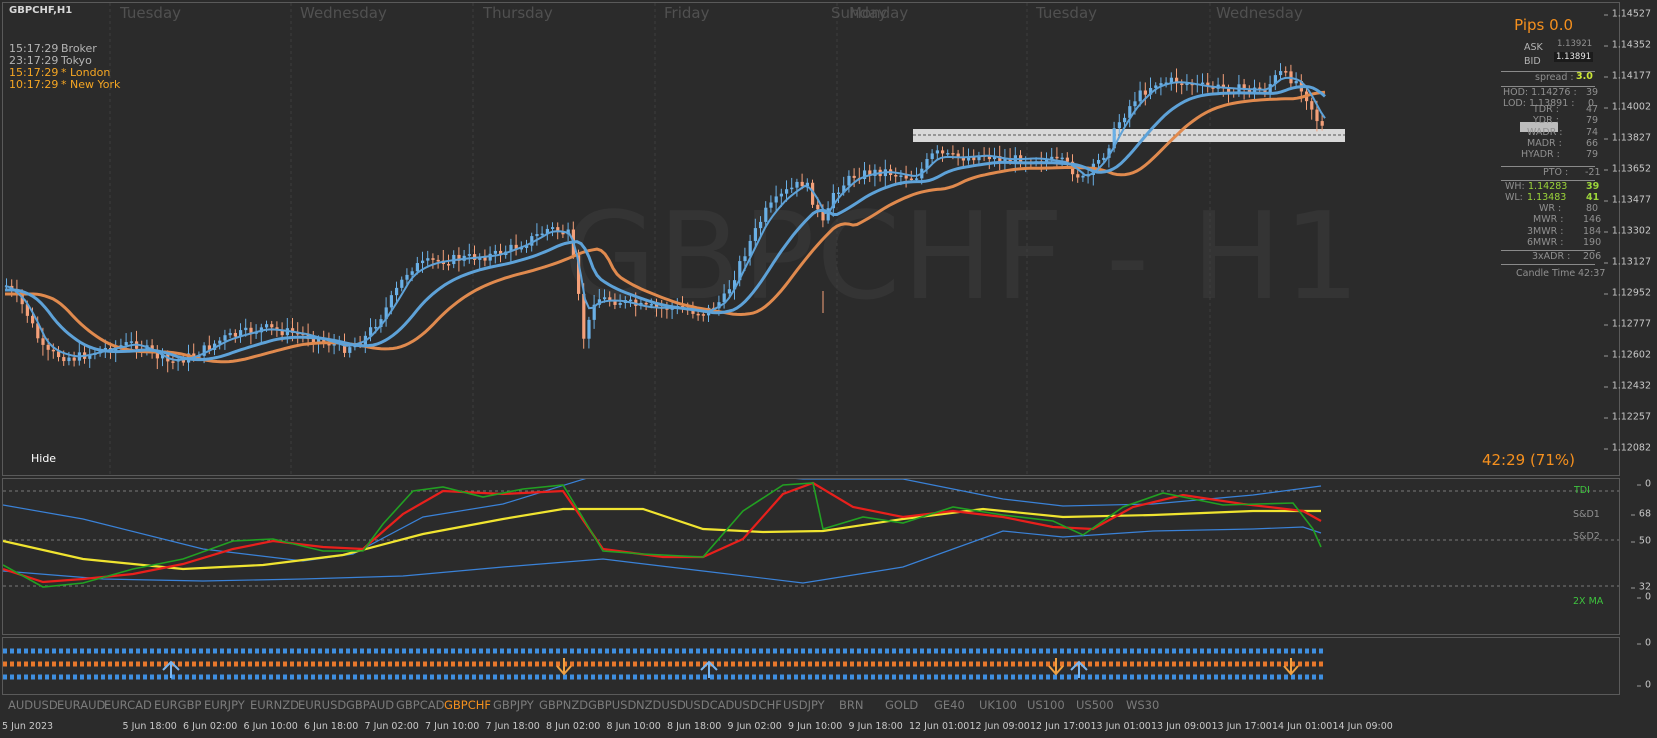 The image size is (1657, 738). Describe the element at coordinates (224, 705) in the screenshot. I see `symbol-tab-eurjpy: EURJPY` at that location.